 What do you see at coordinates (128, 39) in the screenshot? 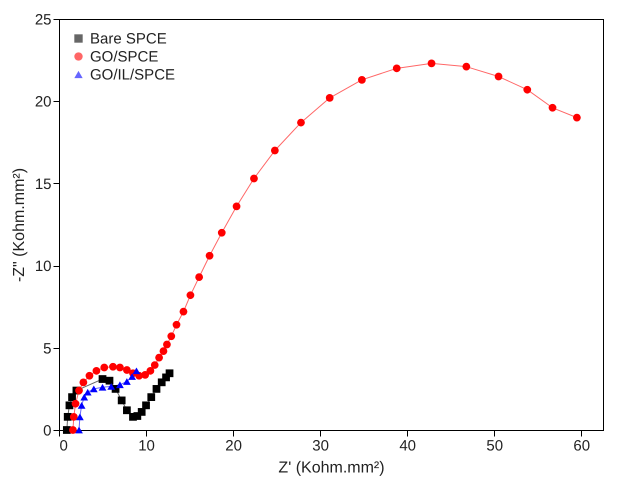
I see `legend-label: Bare SPCE` at bounding box center [128, 39].